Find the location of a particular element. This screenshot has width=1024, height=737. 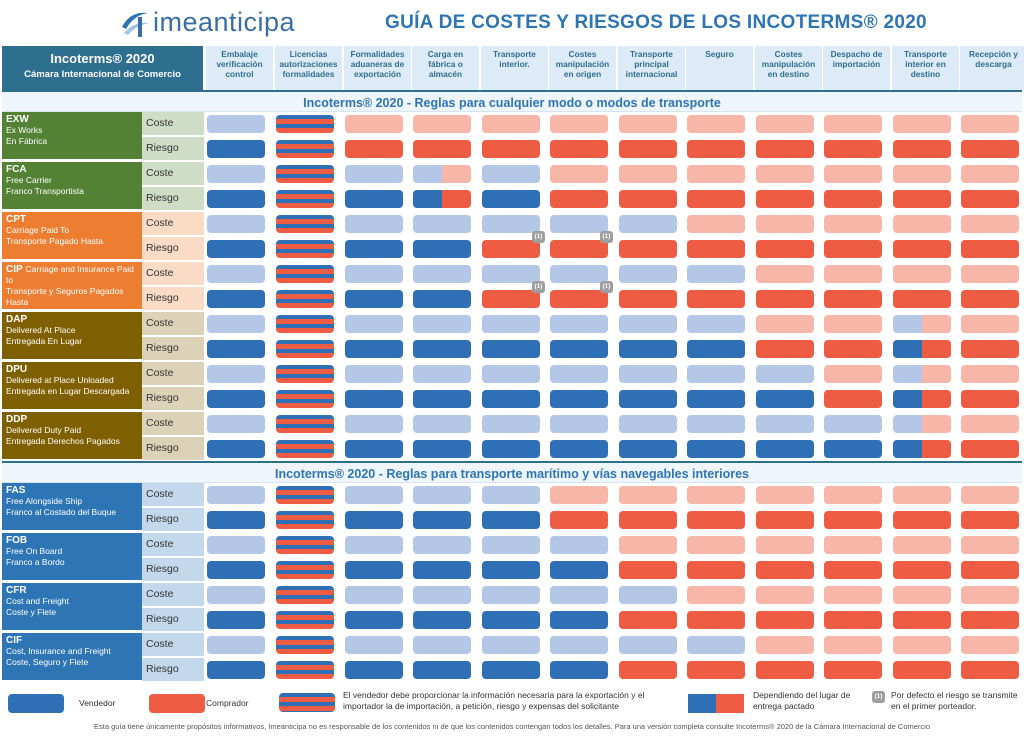

incoterm-english-name: Cost, Insurance and Freight is located at coordinates (58, 651).